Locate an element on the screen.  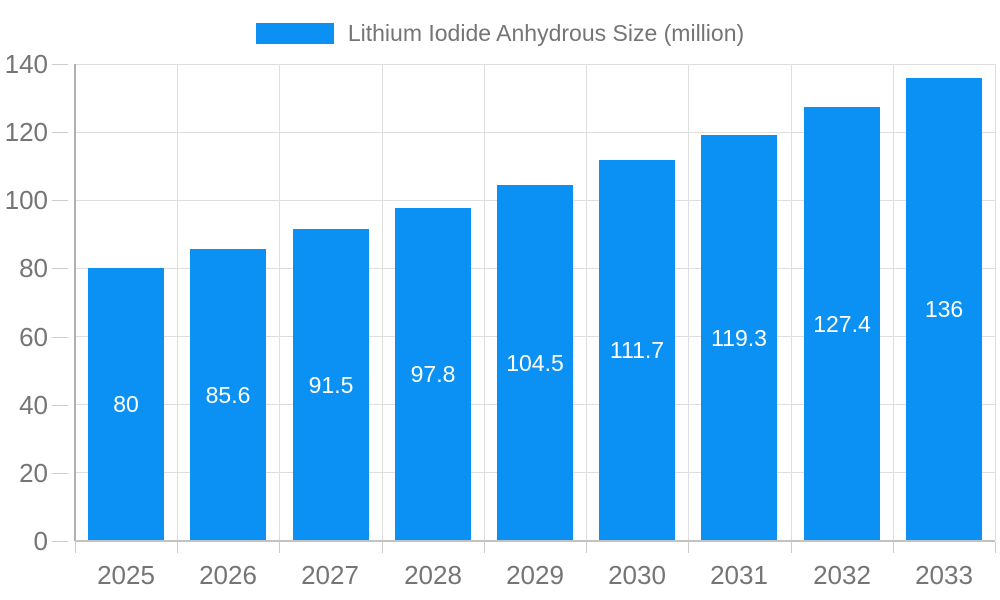
x-tick-label: 2030 is located at coordinates (637, 575).